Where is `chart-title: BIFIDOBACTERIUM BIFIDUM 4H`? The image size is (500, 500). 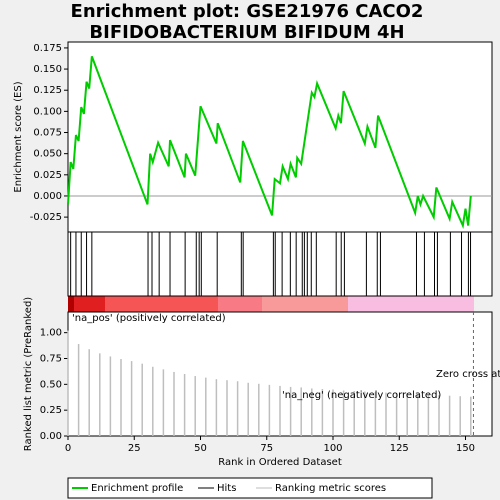
chart-title: BIFIDOBACTERIUM BIFIDUM 4H is located at coordinates (246, 32).